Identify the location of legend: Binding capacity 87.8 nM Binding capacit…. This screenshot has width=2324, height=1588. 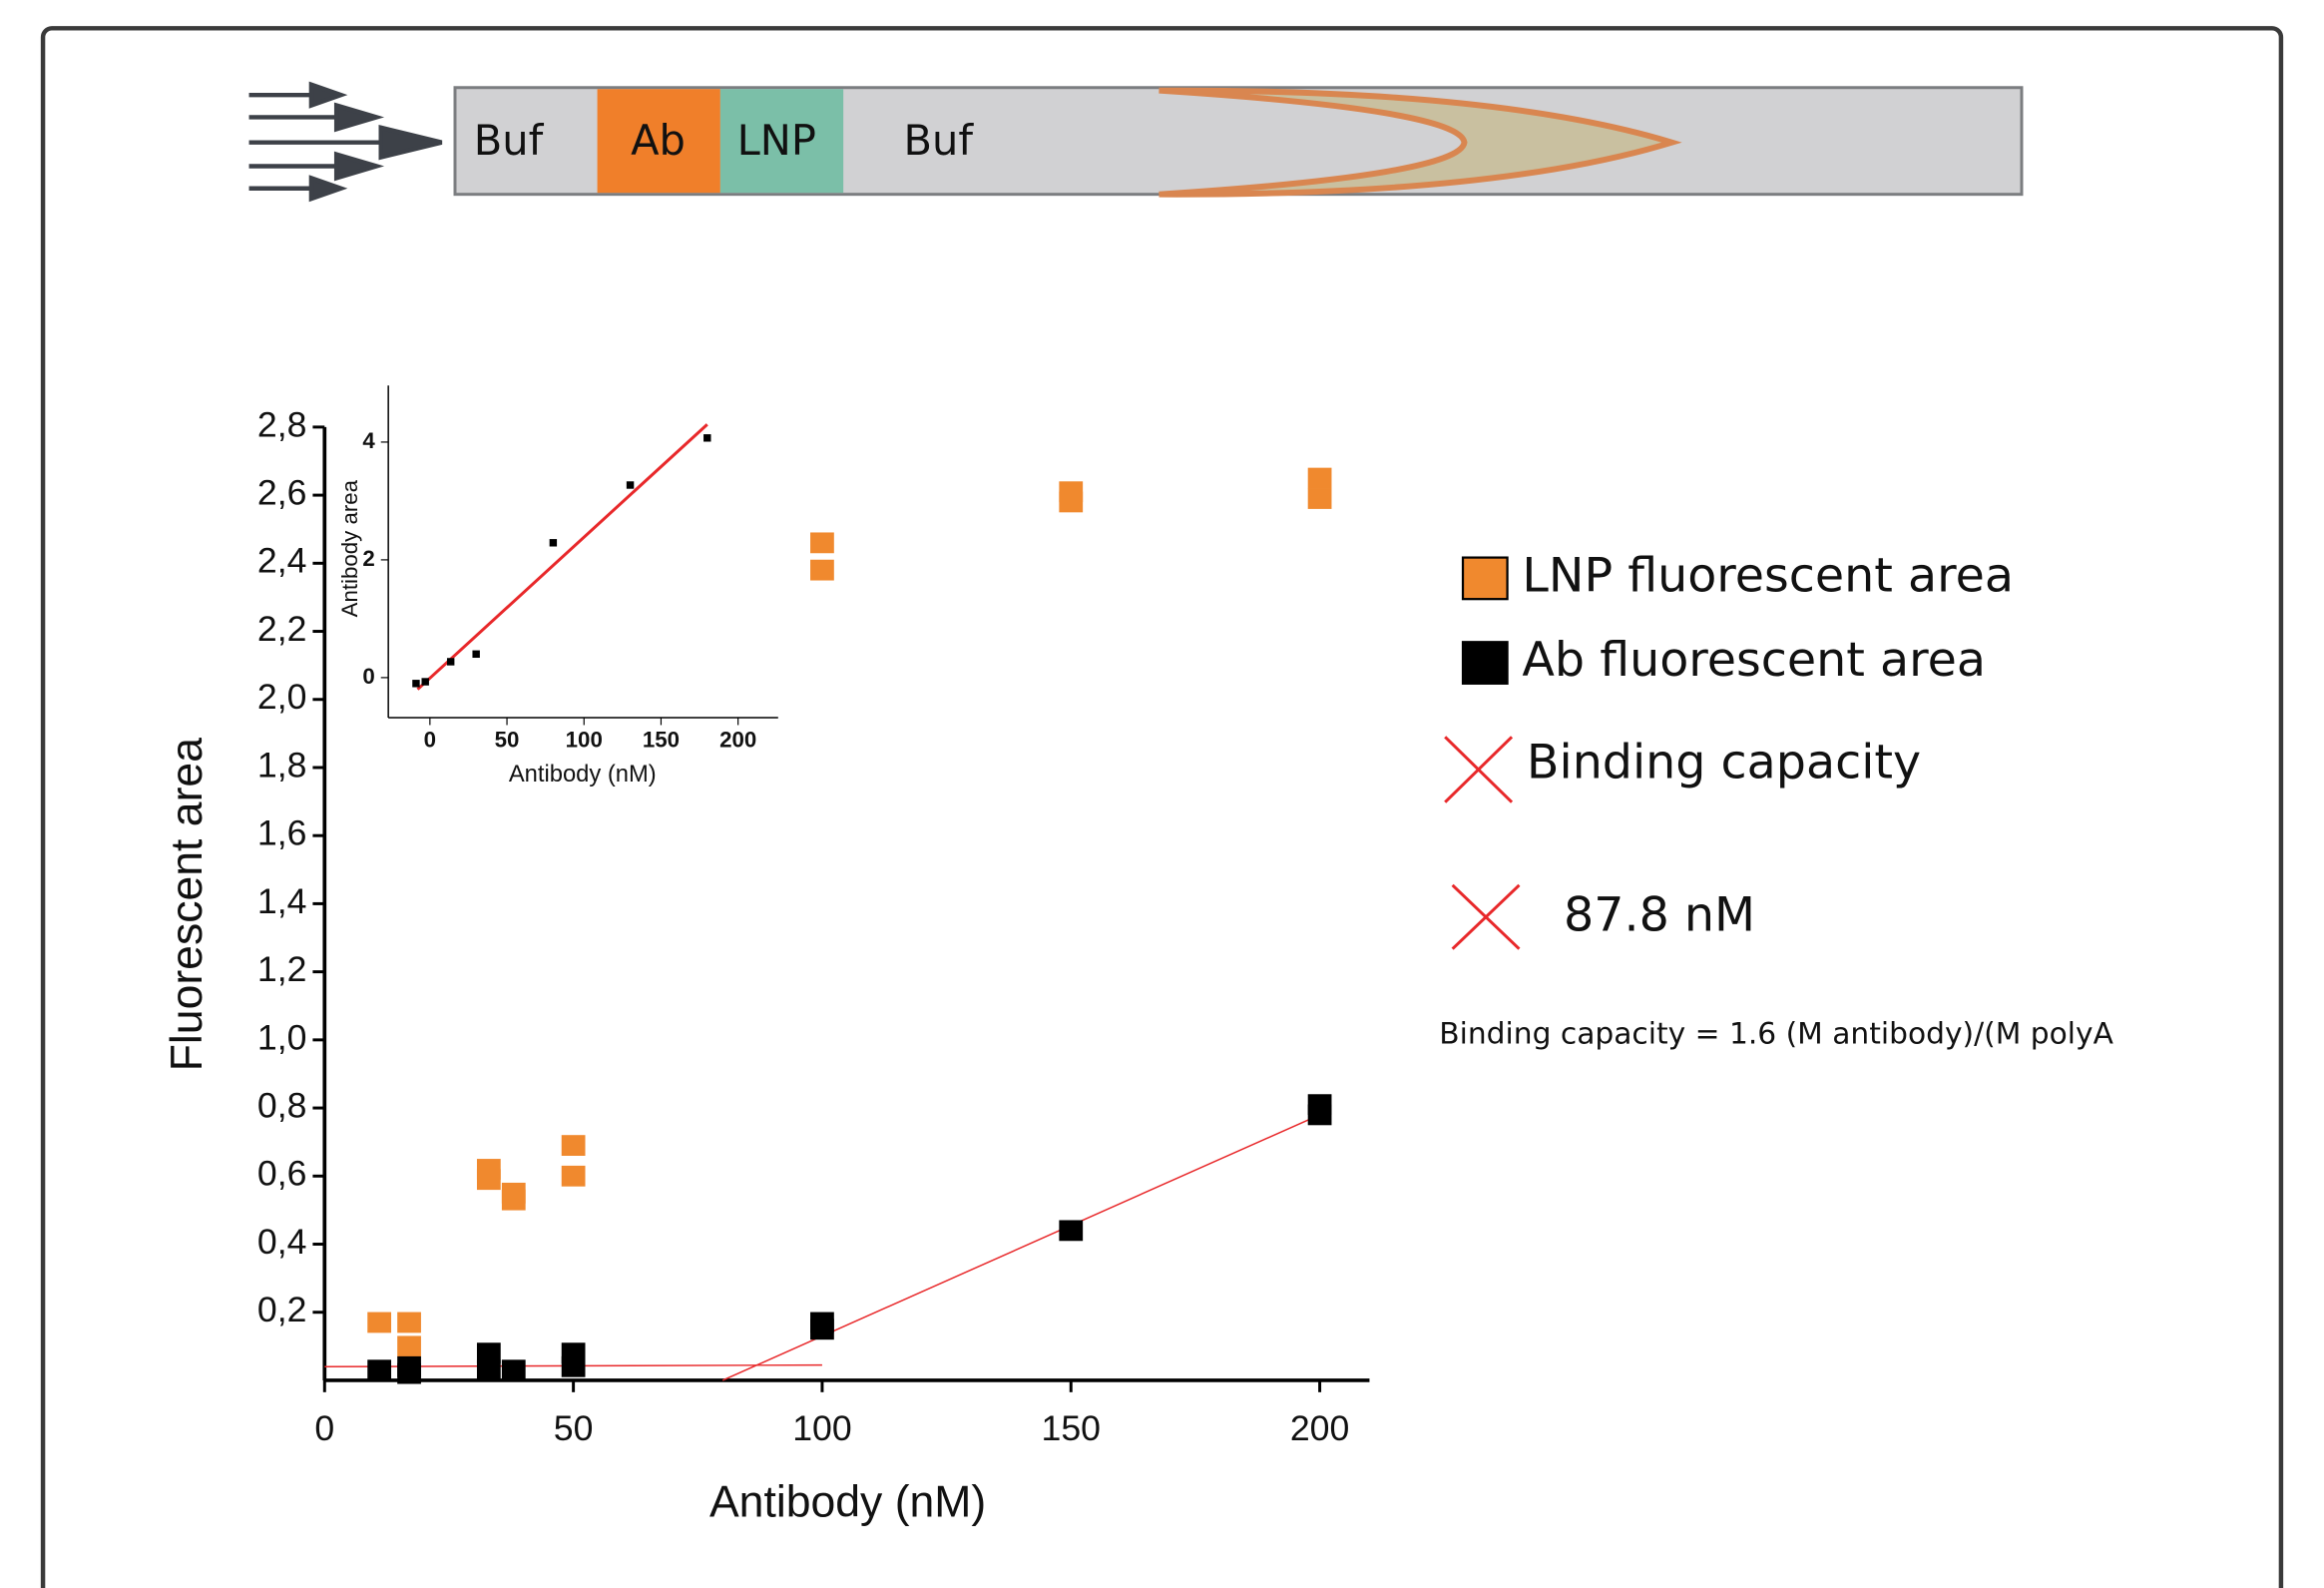
(1776, 799).